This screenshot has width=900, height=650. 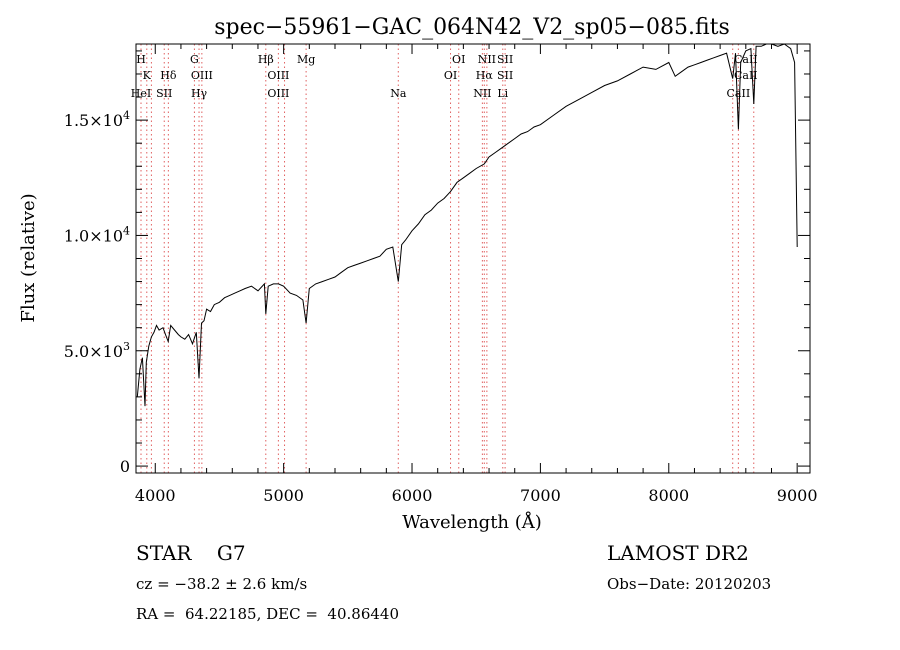 What do you see at coordinates (141, 59) in the screenshot?
I see `spectral-line-label: H` at bounding box center [141, 59].